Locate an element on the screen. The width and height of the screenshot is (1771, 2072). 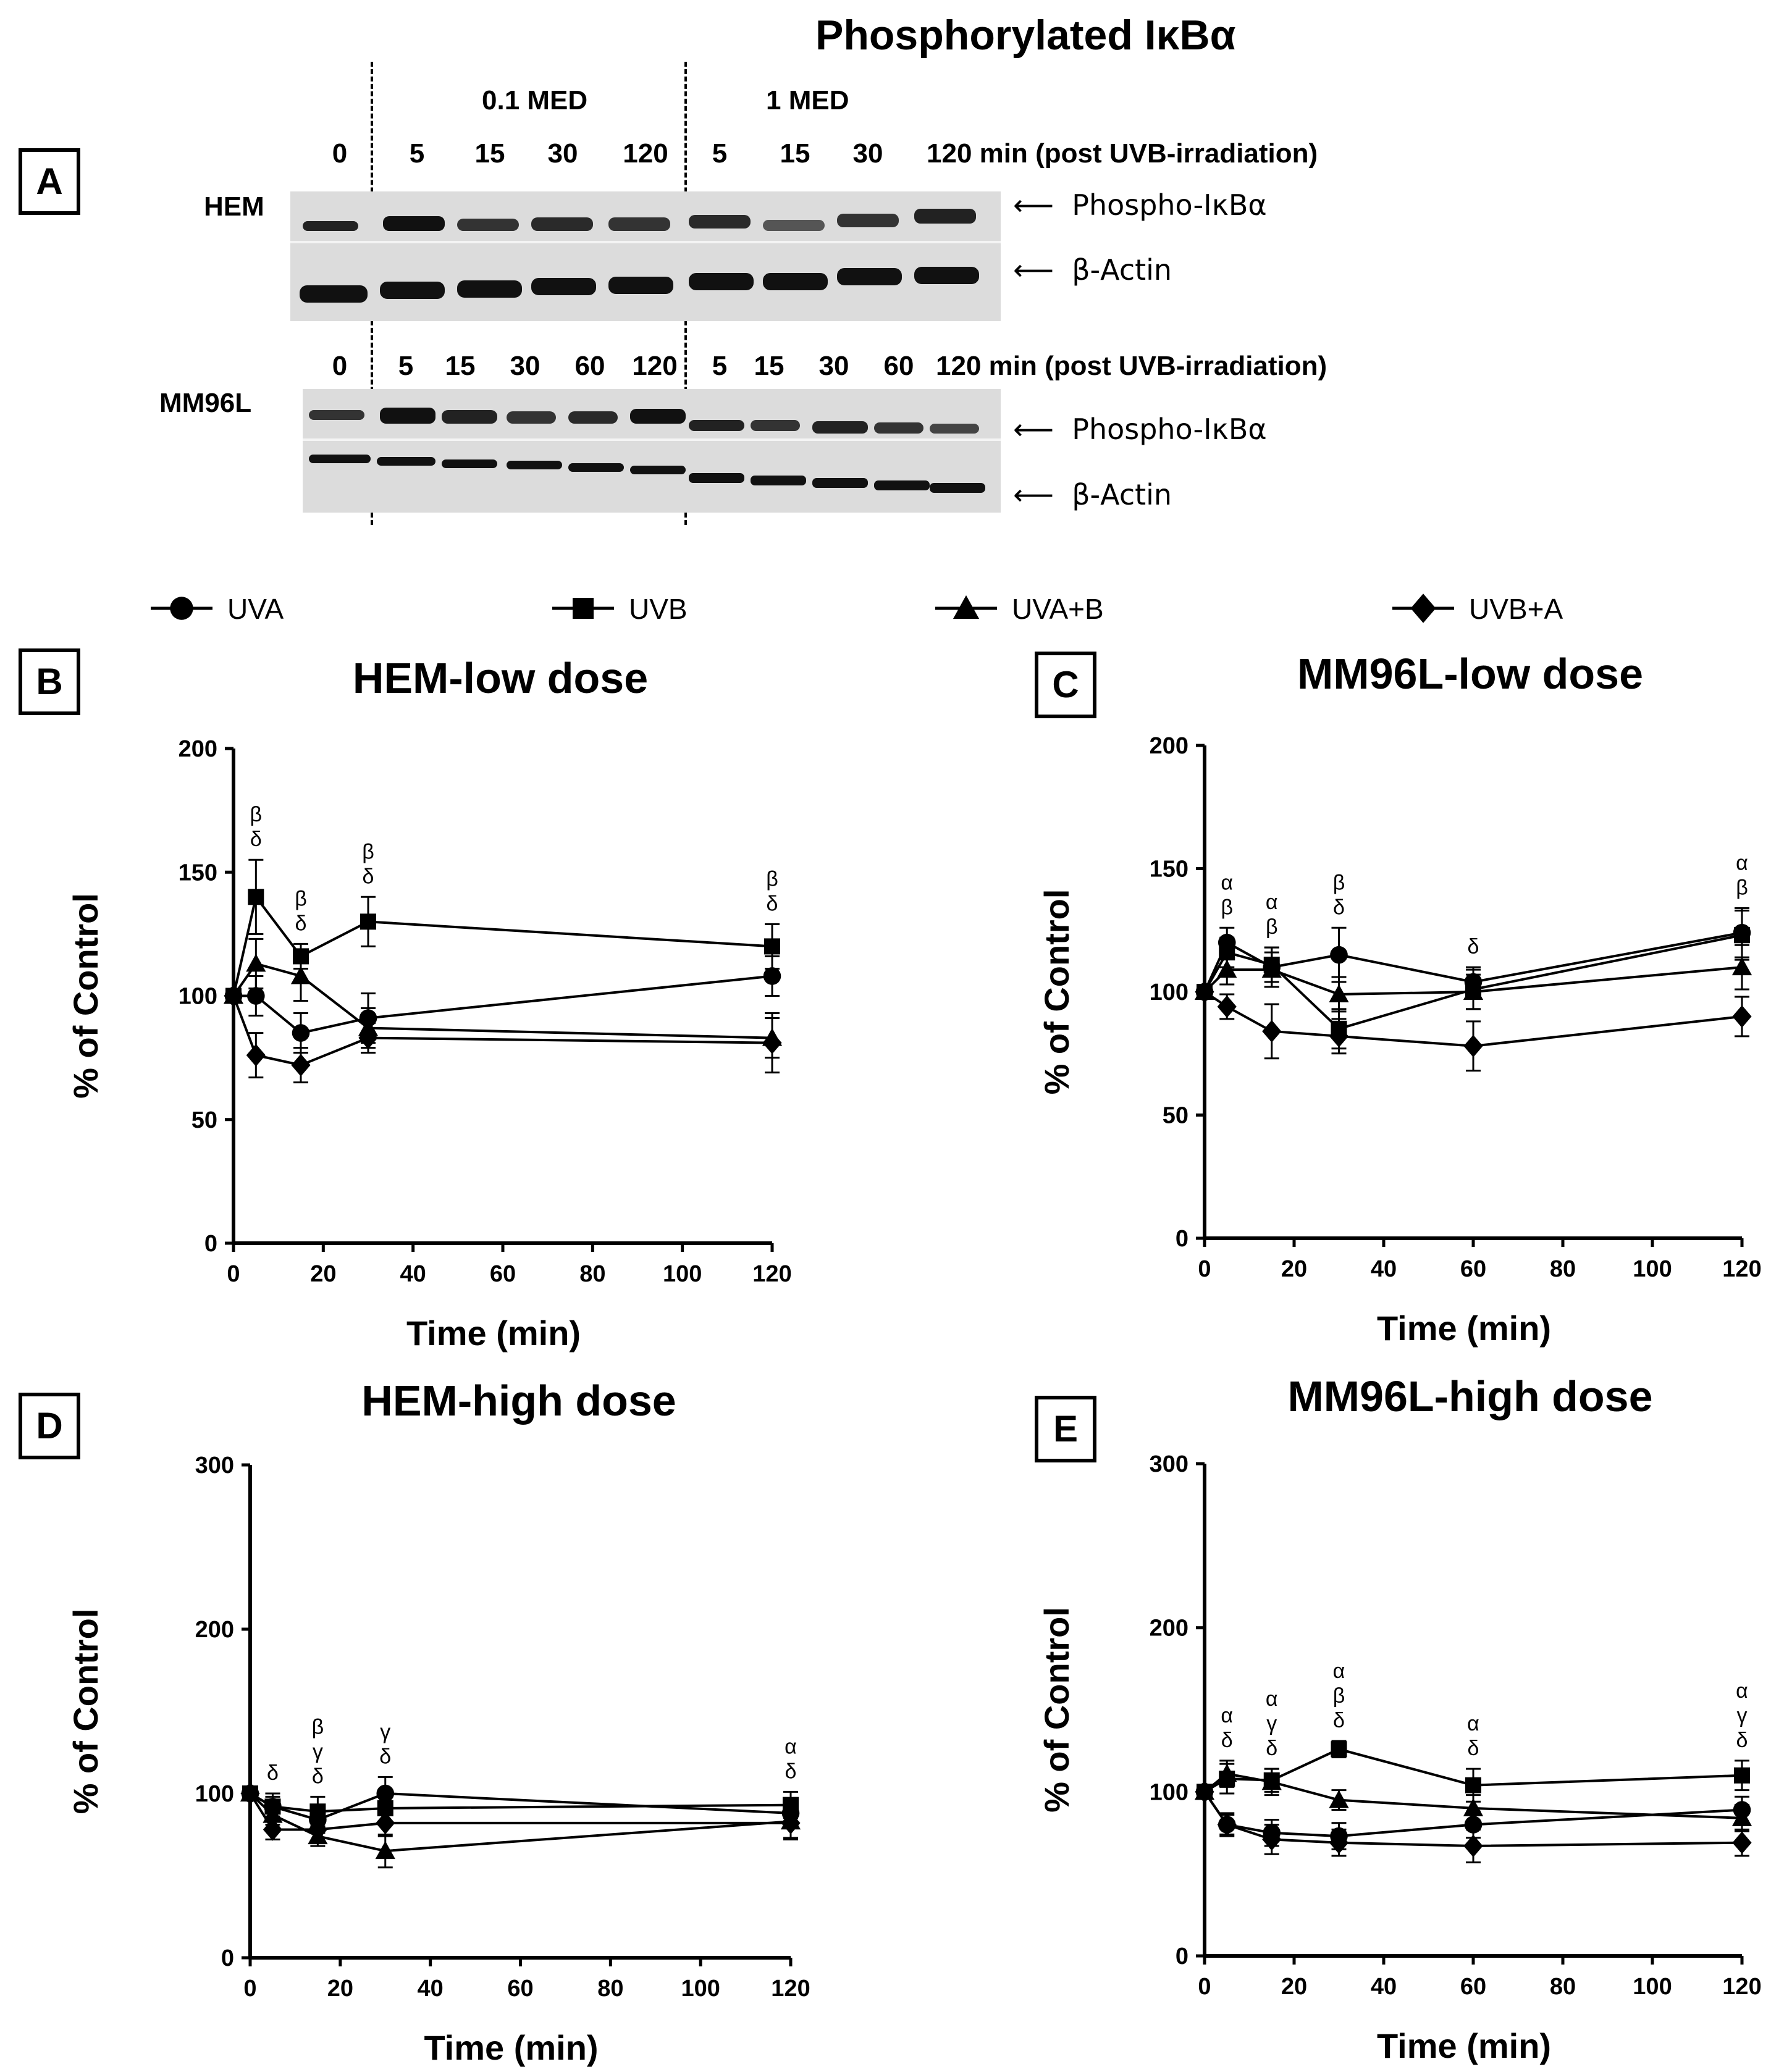
chart-title: MM96L-low dose is located at coordinates (1470, 674).